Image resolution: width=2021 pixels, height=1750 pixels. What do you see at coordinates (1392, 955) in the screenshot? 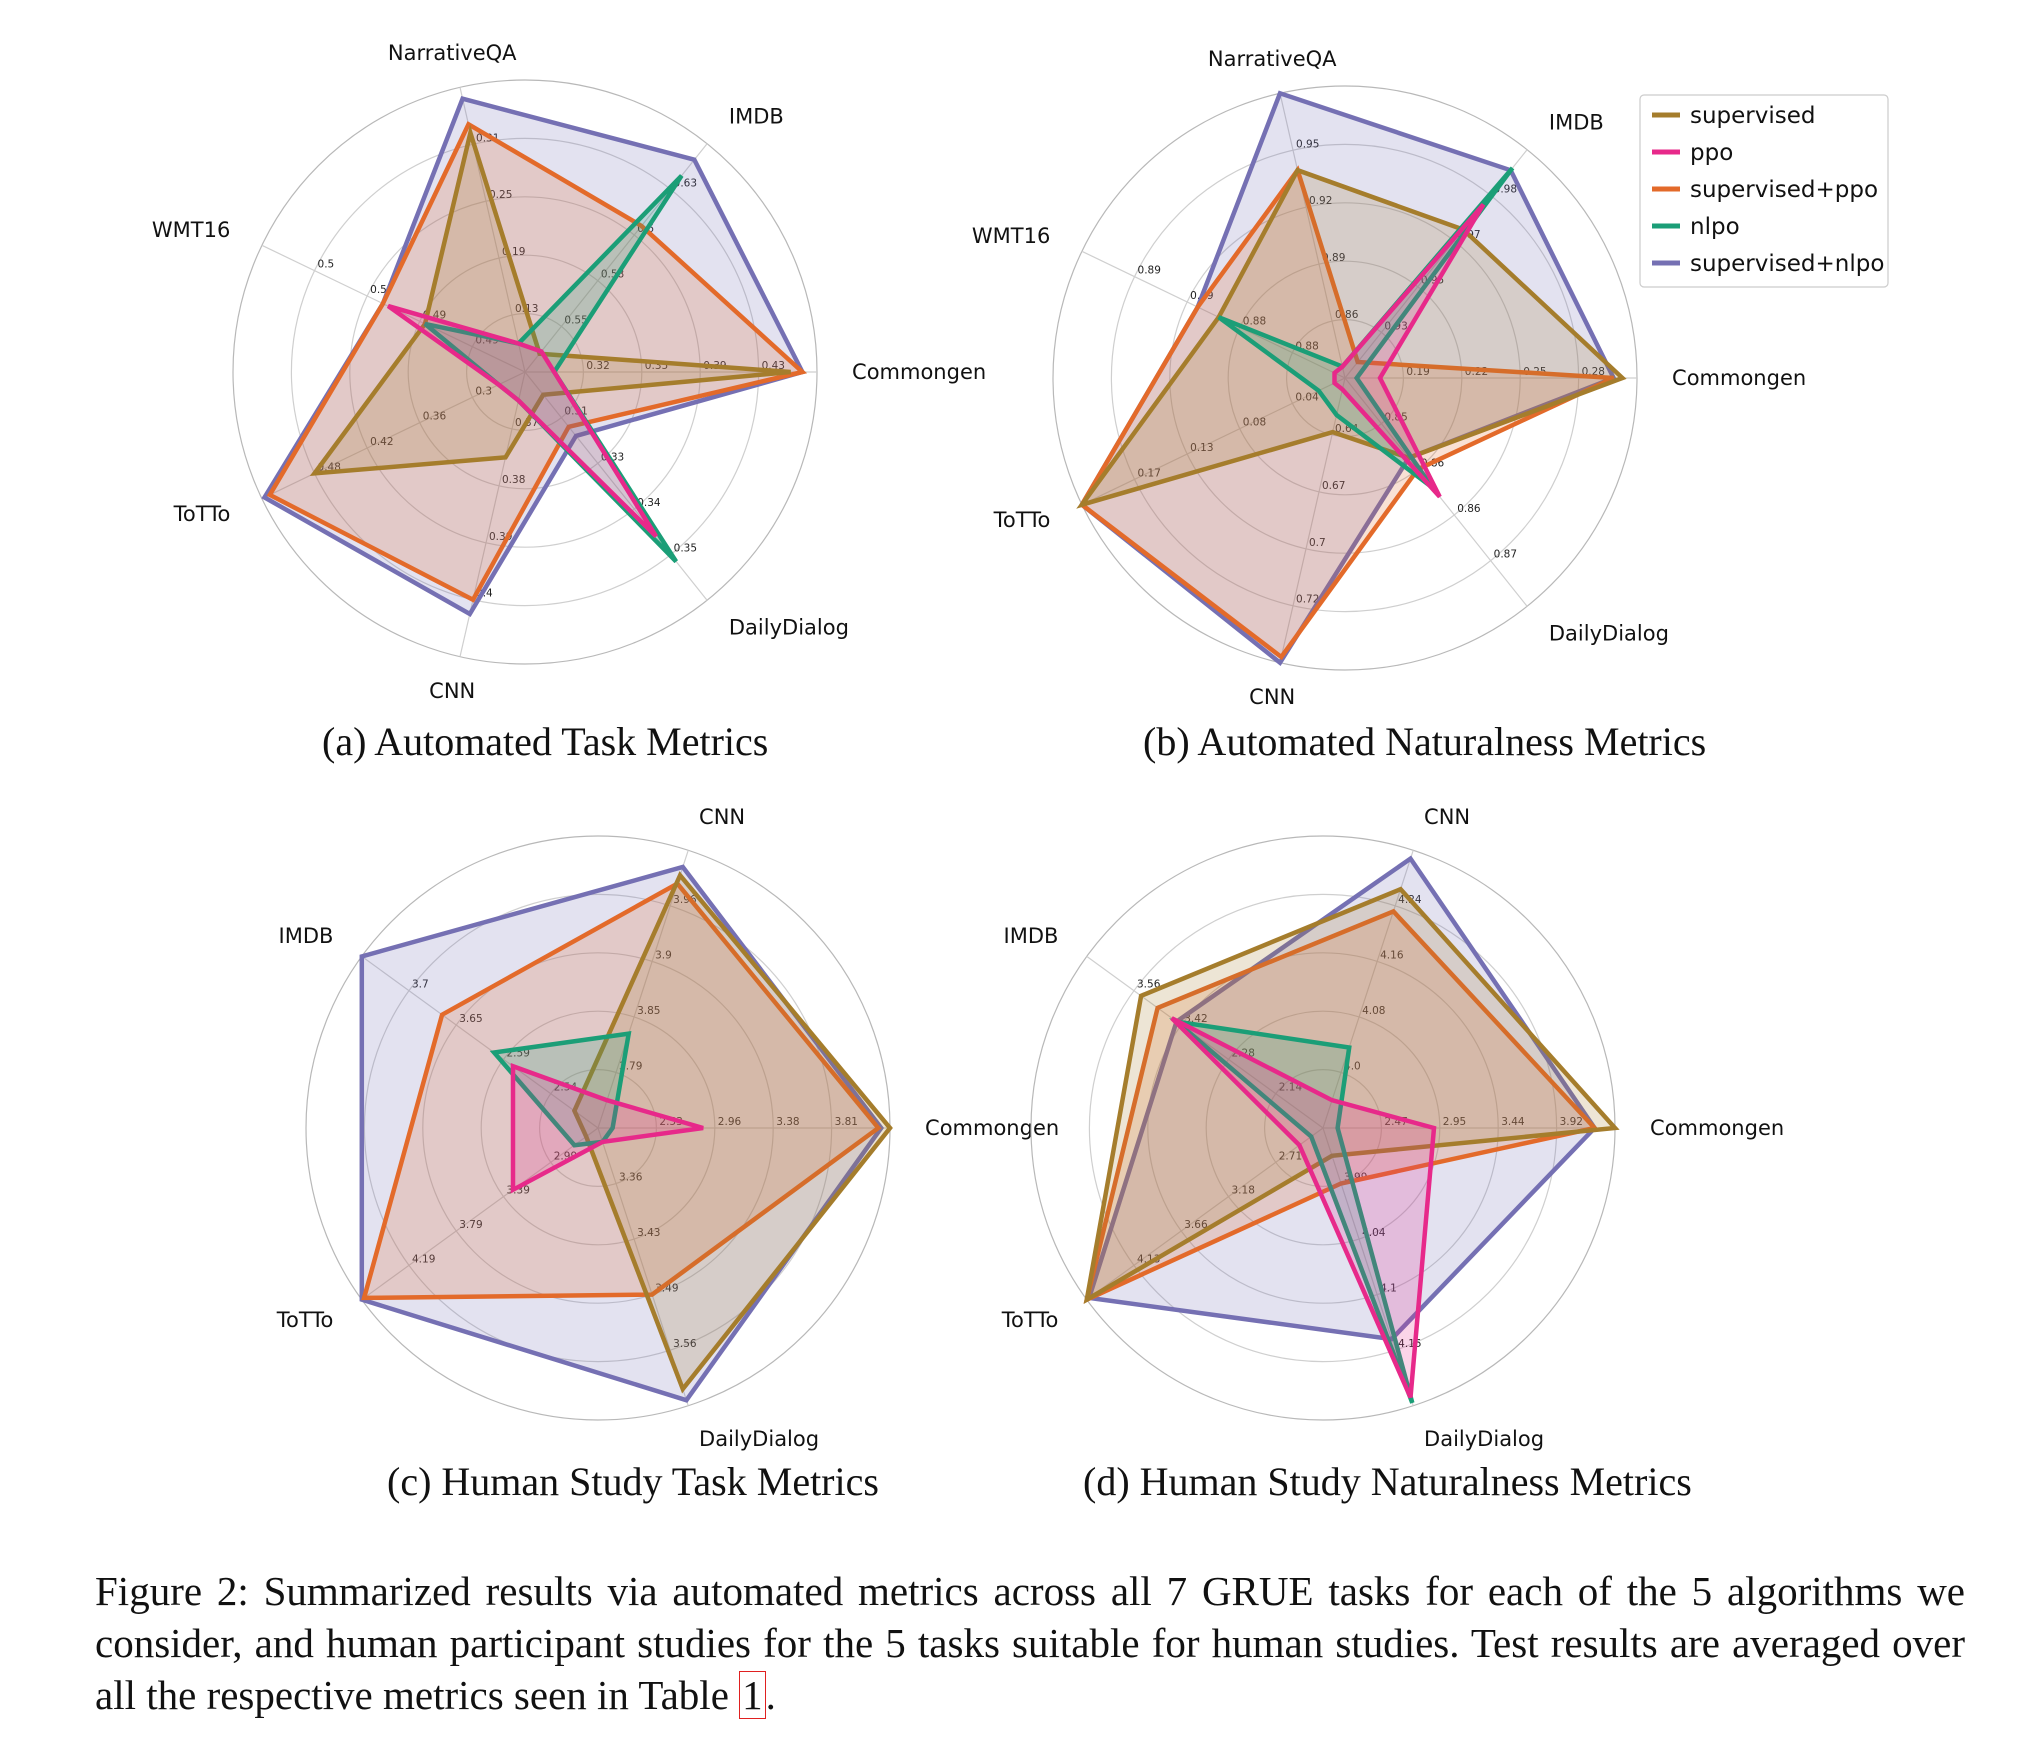
I see `tick-label: 4.16` at bounding box center [1392, 955].